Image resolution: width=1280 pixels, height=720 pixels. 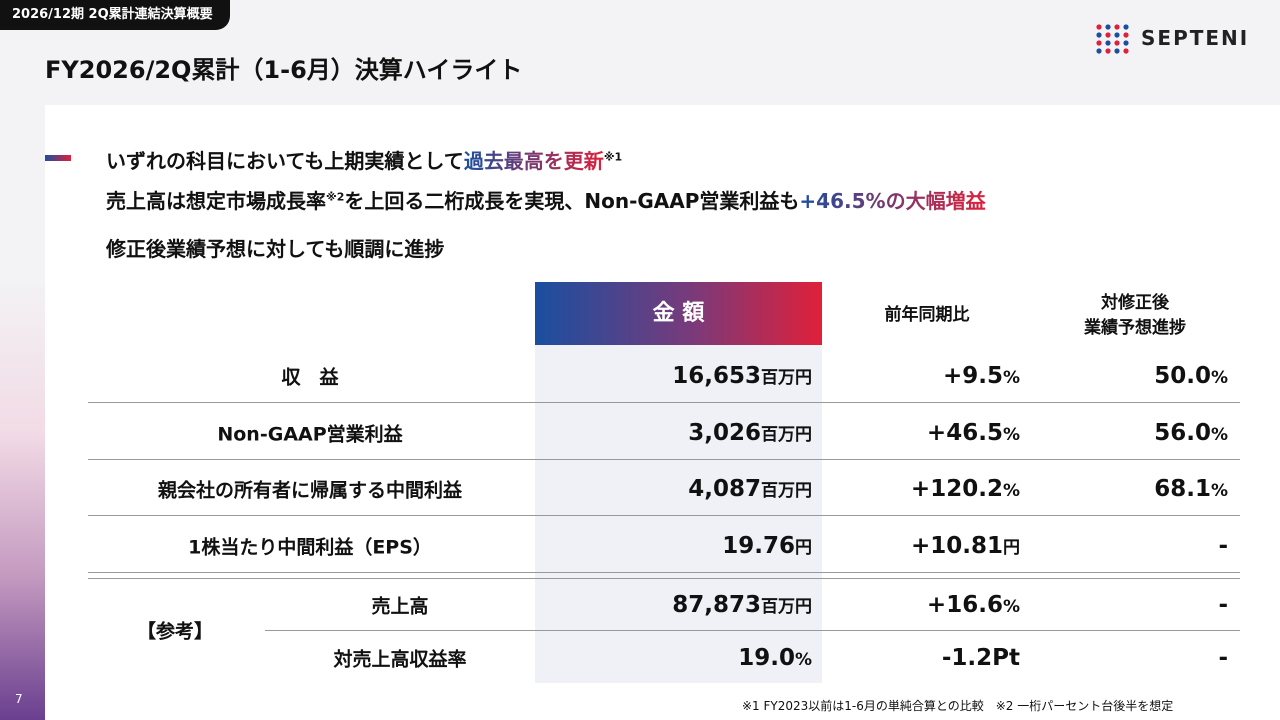 What do you see at coordinates (716, 605) in the screenshot?
I see `cell-number: 87,873` at bounding box center [716, 605].